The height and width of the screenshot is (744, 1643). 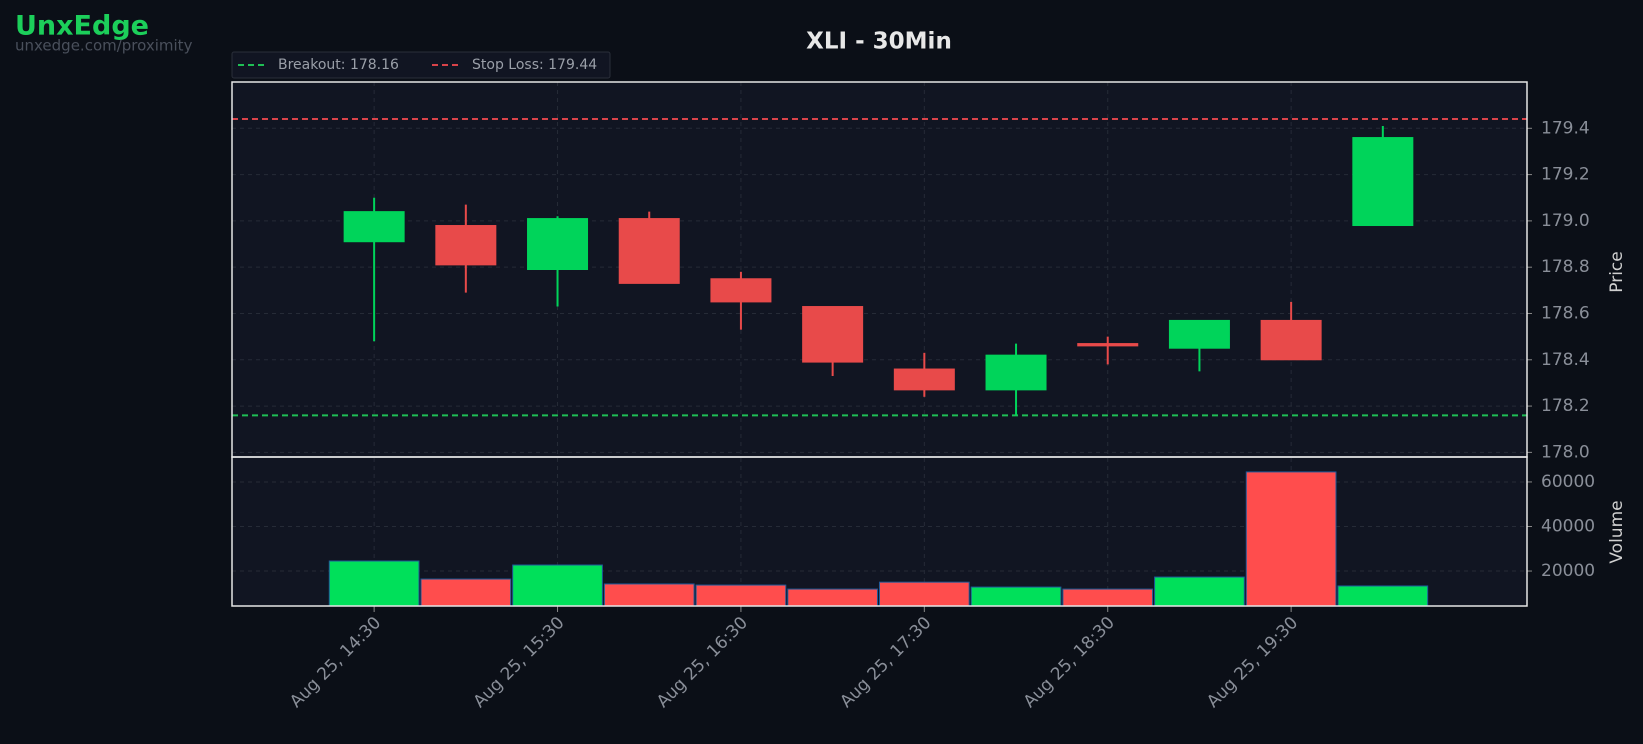 What do you see at coordinates (1568, 526) in the screenshot?
I see `y-tick-label: 40000` at bounding box center [1568, 526].